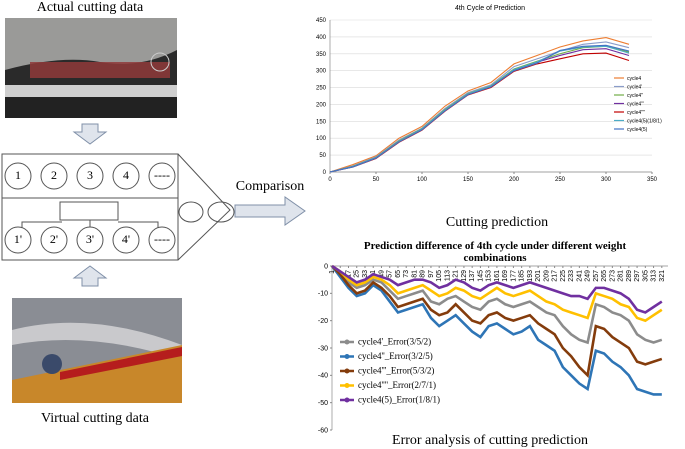 The height and width of the screenshot is (449, 685). What do you see at coordinates (514, 180) in the screenshot?
I see `x-tick-label: 200` at bounding box center [514, 180].